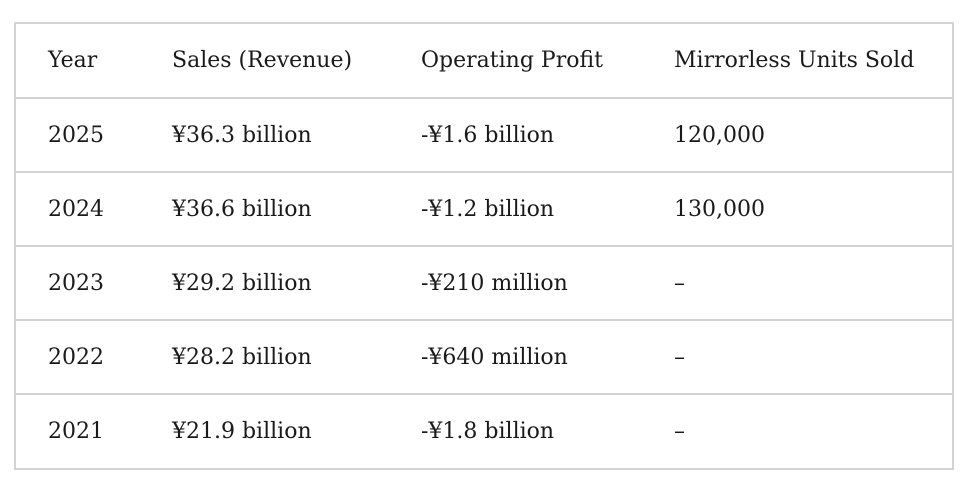 The width and height of the screenshot is (960, 484). I want to click on cell-year: 2024, so click(94, 208).